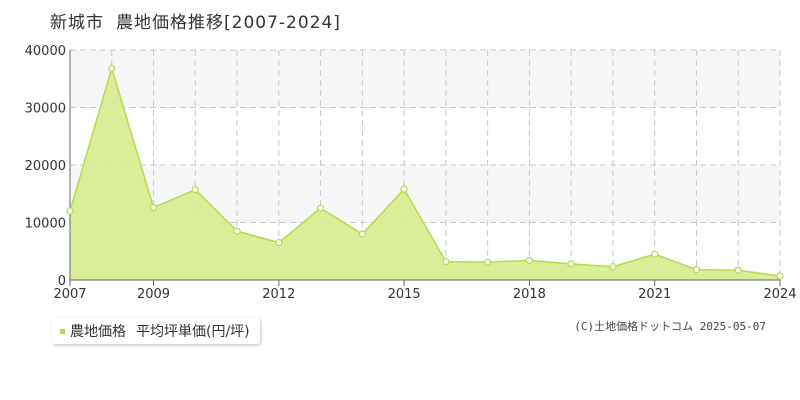 The image size is (800, 400). What do you see at coordinates (98, 332) in the screenshot?
I see `legend-series-label: 農地価格` at bounding box center [98, 332].